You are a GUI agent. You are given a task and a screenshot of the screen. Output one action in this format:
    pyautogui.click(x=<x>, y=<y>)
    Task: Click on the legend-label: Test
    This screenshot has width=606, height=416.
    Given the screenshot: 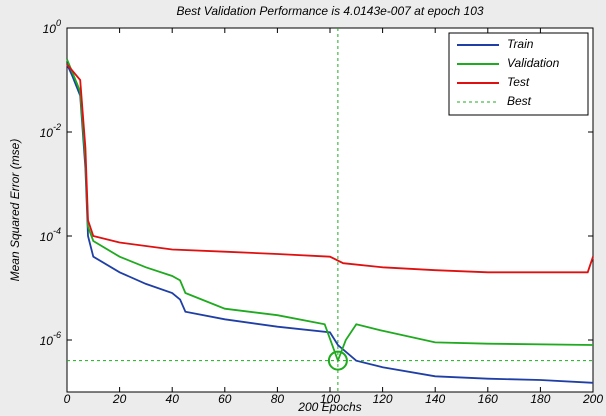 What is the action you would take?
    pyautogui.click(x=518, y=82)
    